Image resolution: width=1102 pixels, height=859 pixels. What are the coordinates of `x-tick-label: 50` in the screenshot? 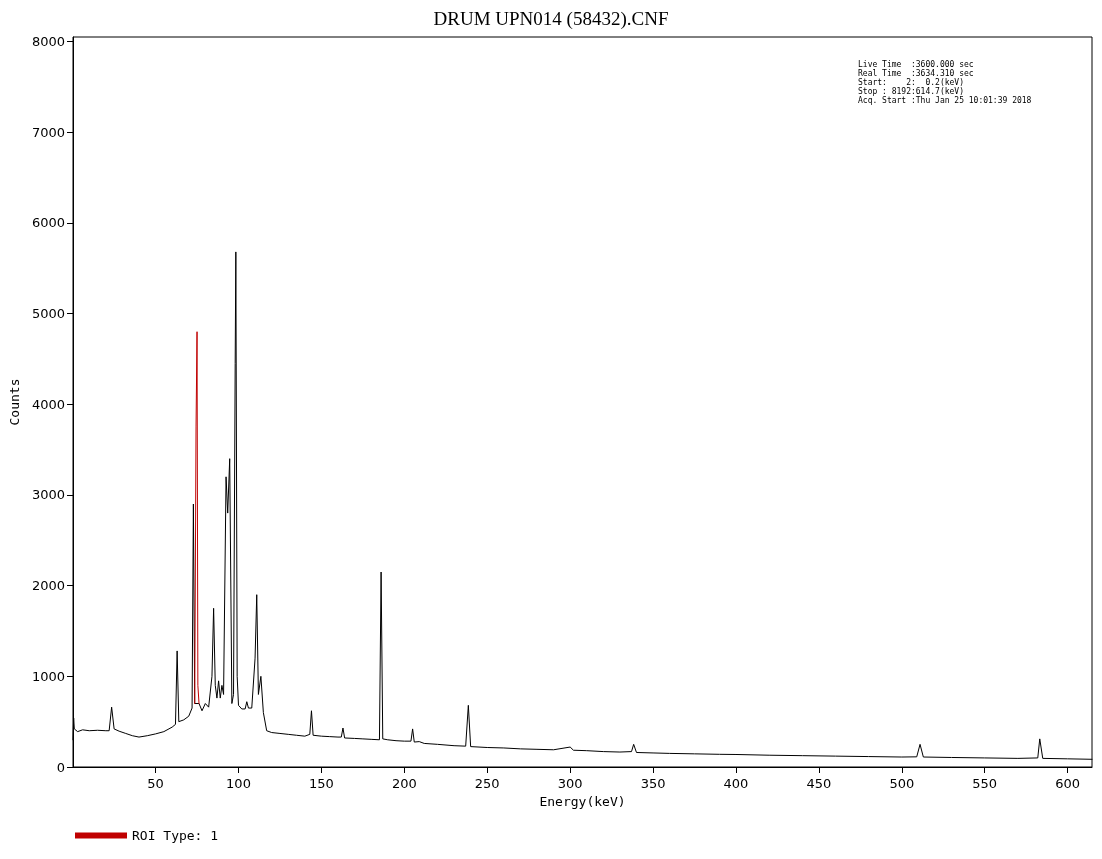 It's located at (155, 783).